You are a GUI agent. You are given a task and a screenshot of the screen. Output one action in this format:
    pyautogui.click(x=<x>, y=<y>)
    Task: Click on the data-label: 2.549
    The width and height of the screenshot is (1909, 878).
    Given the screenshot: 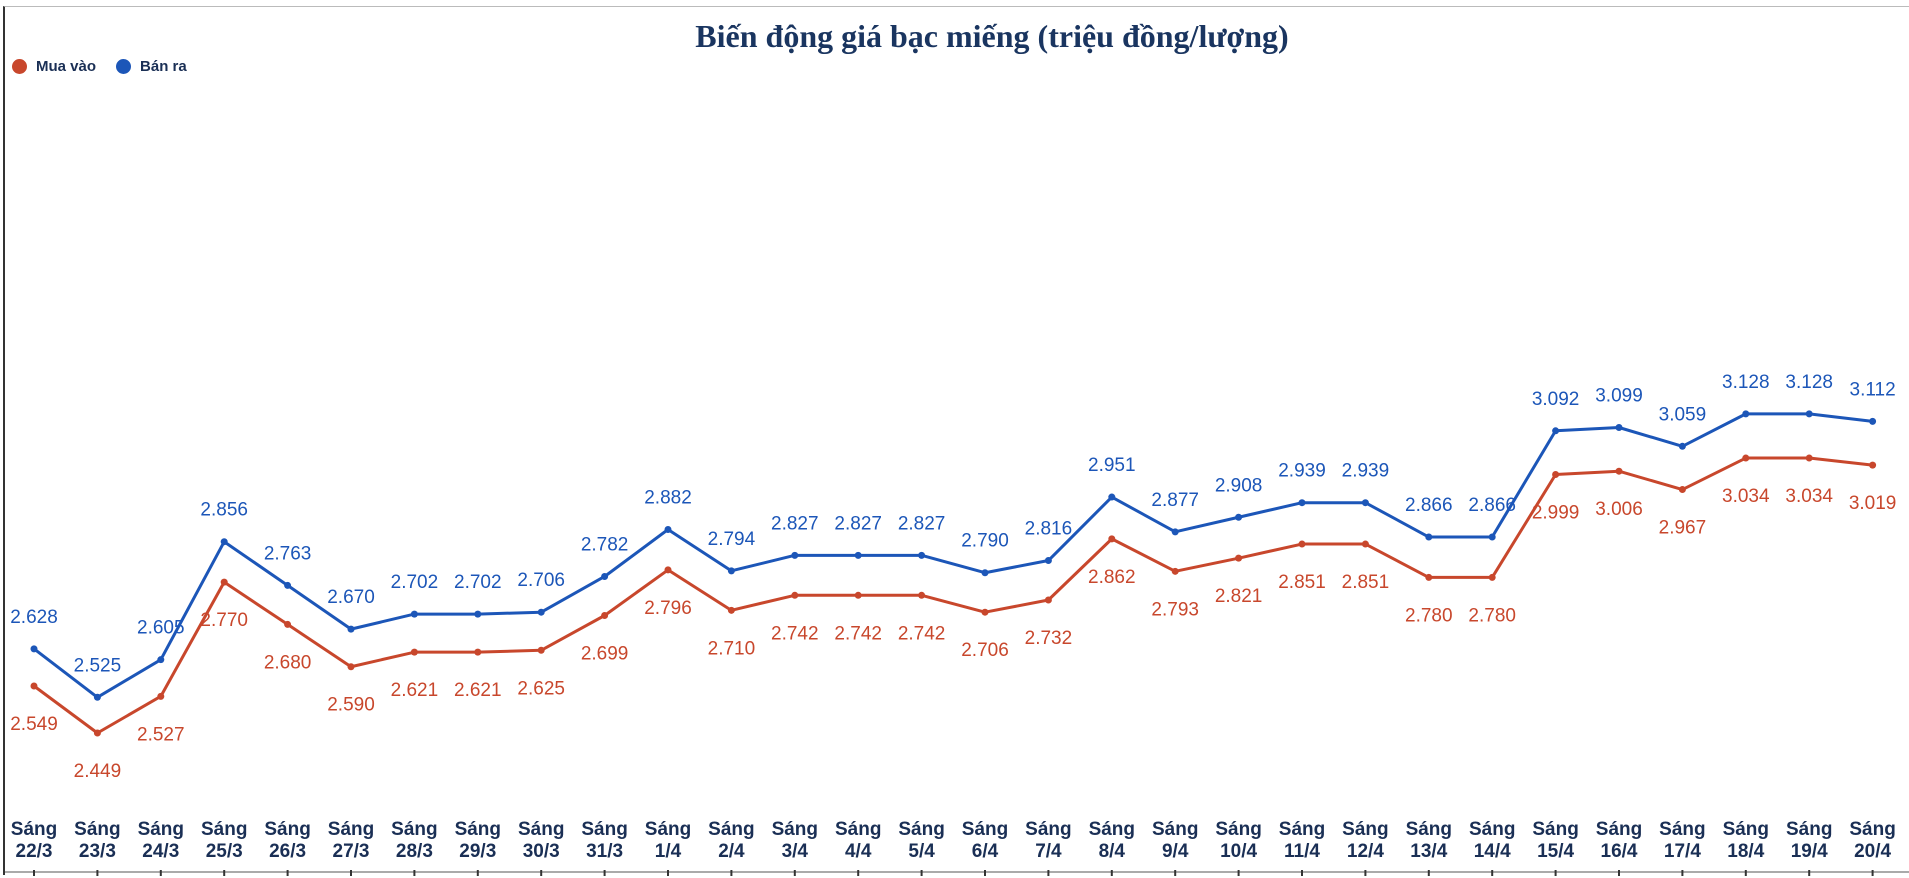 What is the action you would take?
    pyautogui.click(x=34, y=724)
    